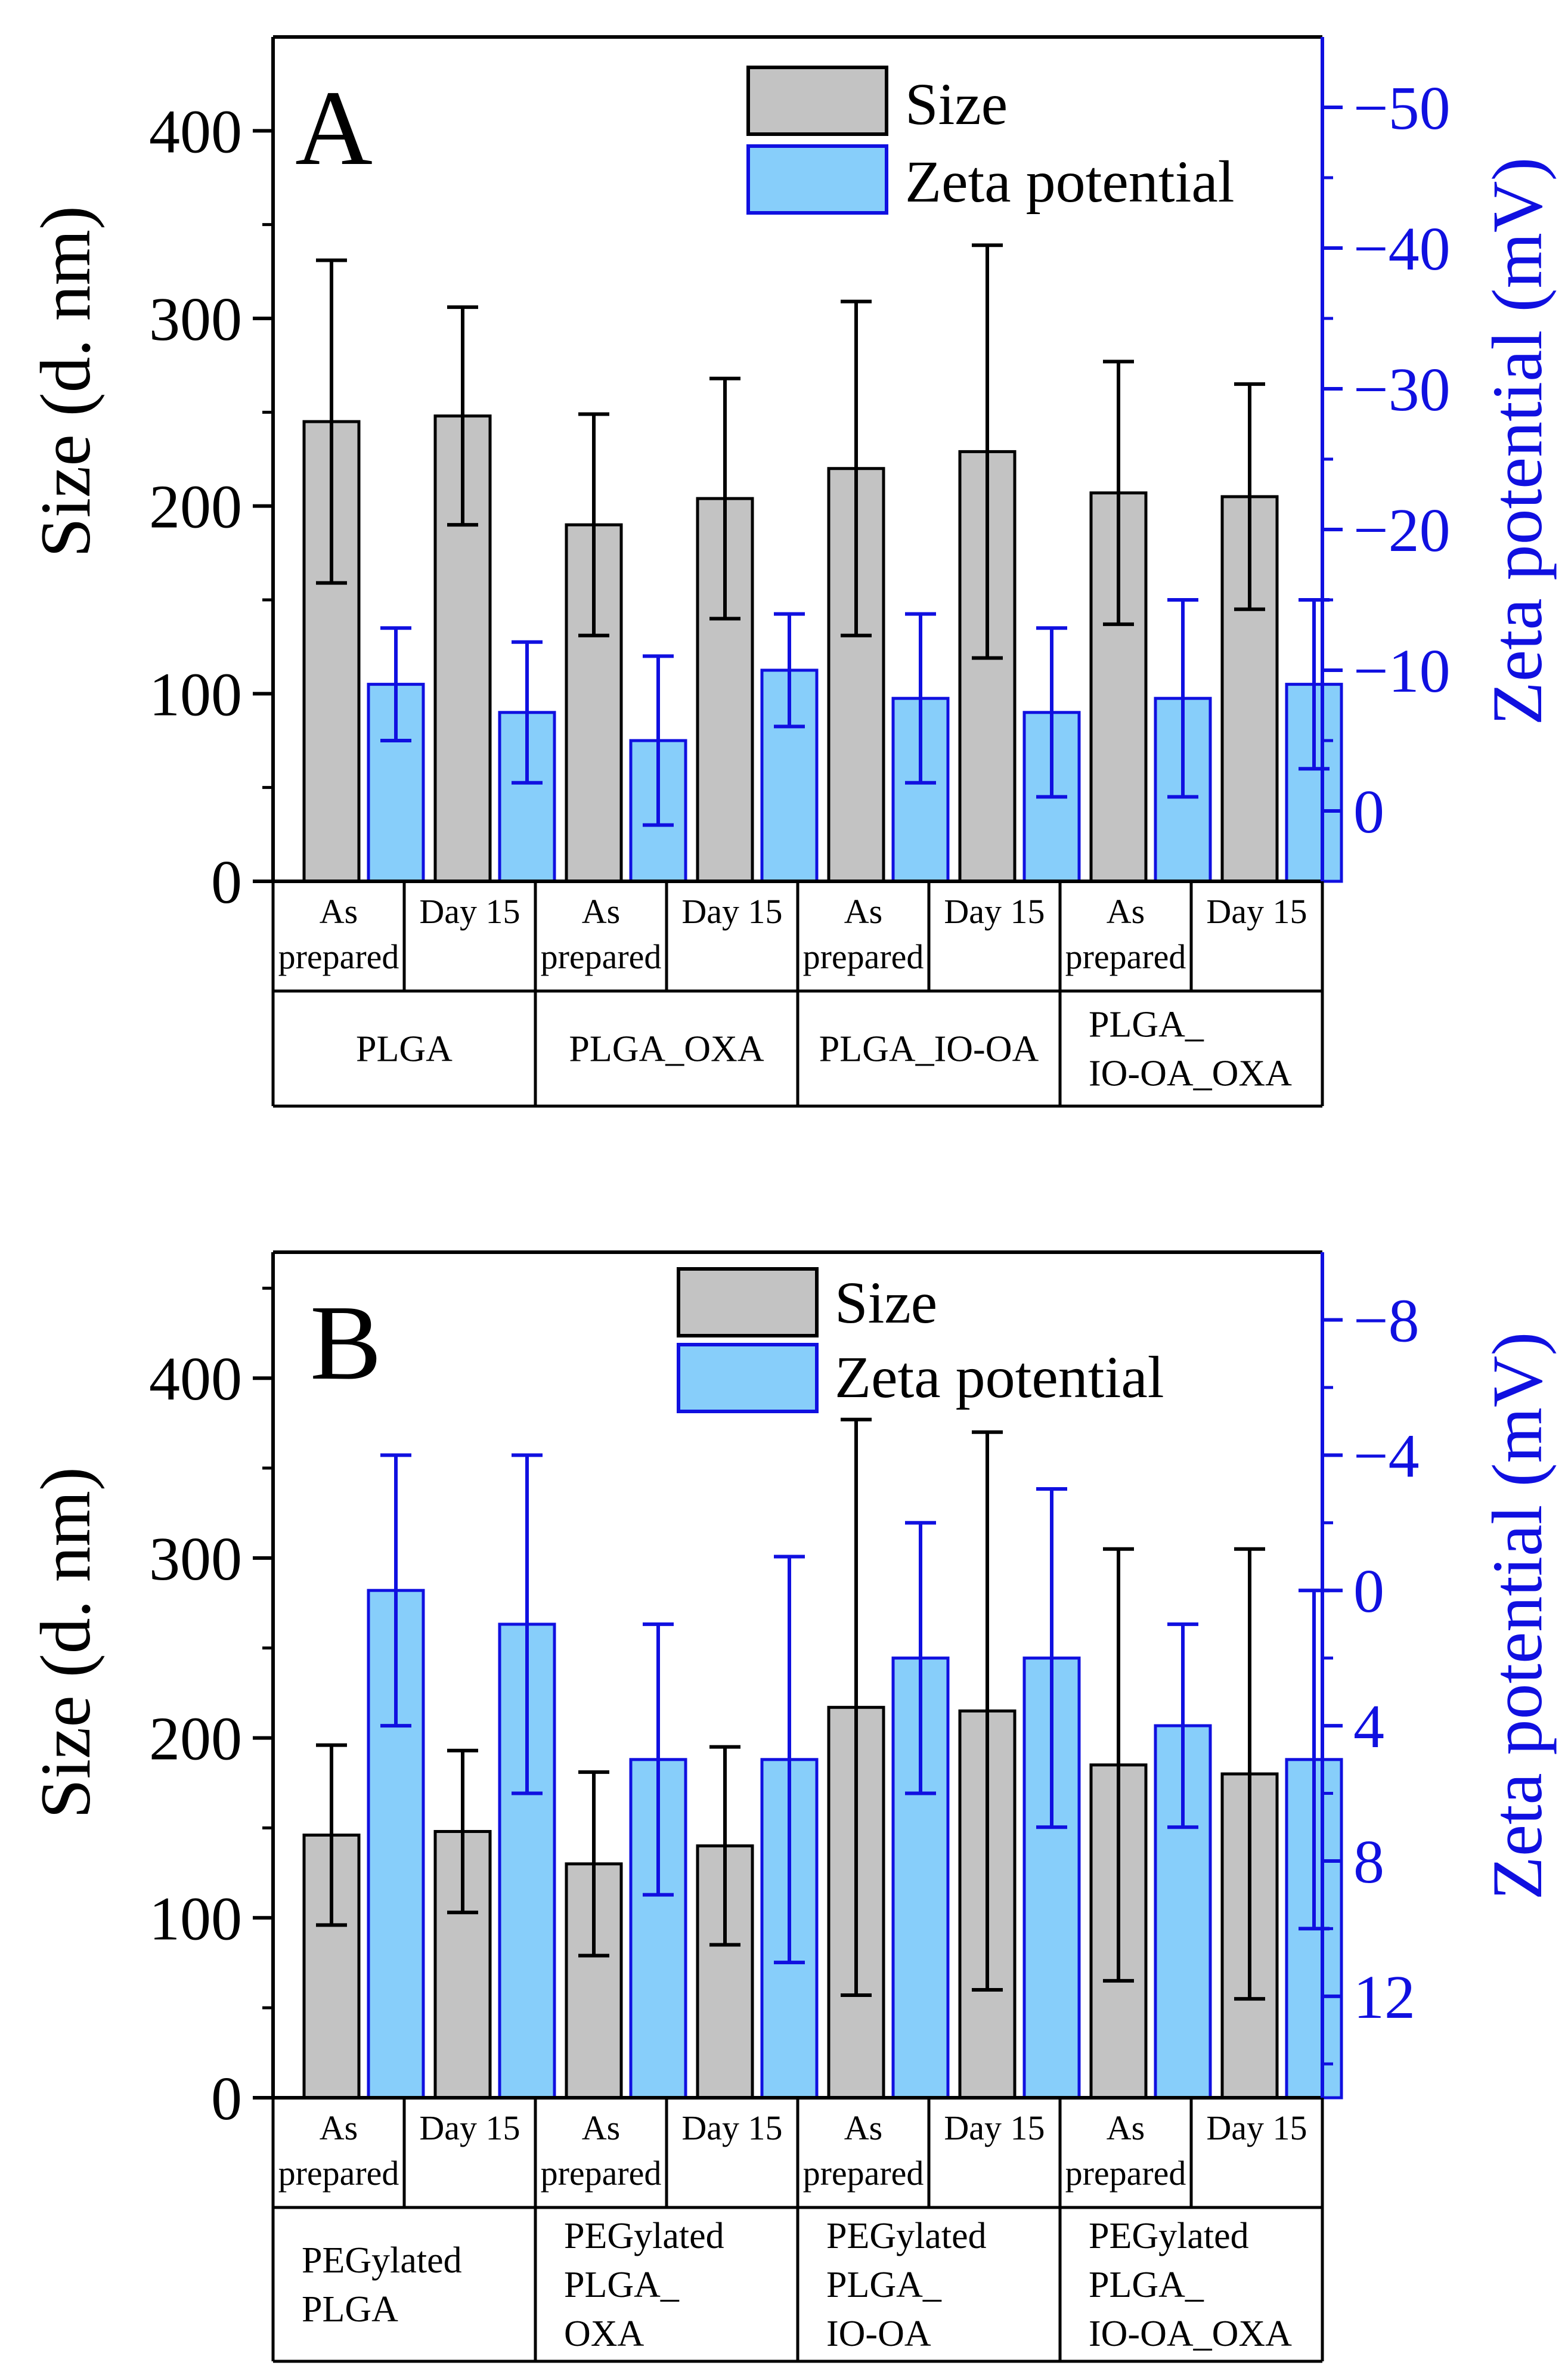  Describe the element at coordinates (817, 179) in the screenshot. I see `panel-a-legend-swatch-zeta` at that location.